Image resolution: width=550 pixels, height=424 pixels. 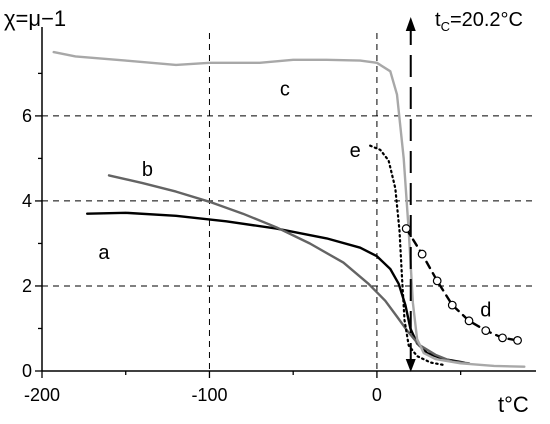 I want to click on y-tick-label-3: 6, so click(x=27, y=116).